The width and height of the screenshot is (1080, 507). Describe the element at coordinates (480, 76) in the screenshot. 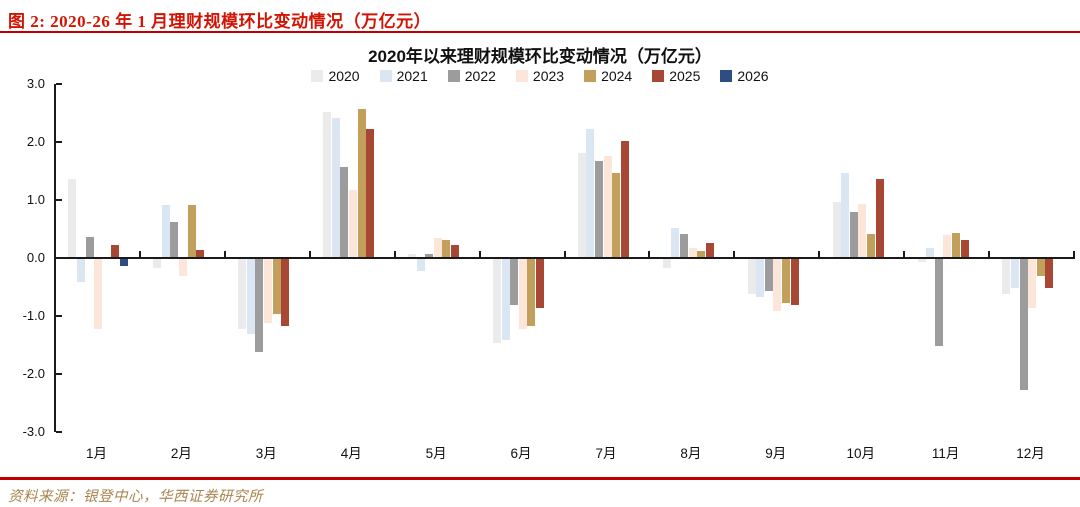

I see `legend-label: 2022` at that location.